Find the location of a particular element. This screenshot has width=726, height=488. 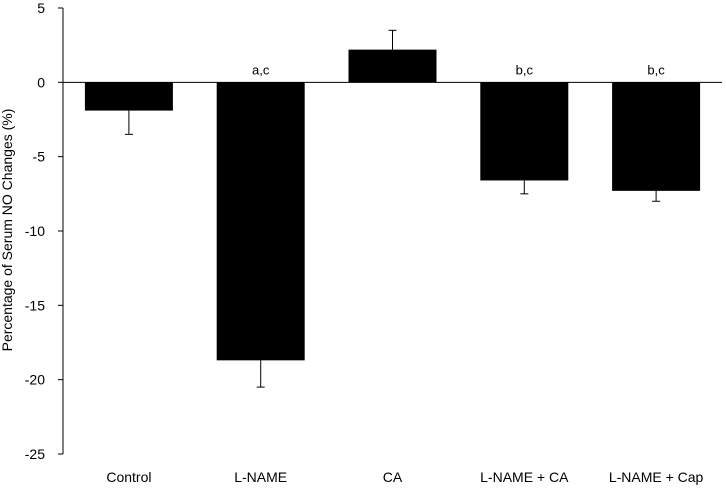

y-tick-label: -25 is located at coordinates (35, 454).